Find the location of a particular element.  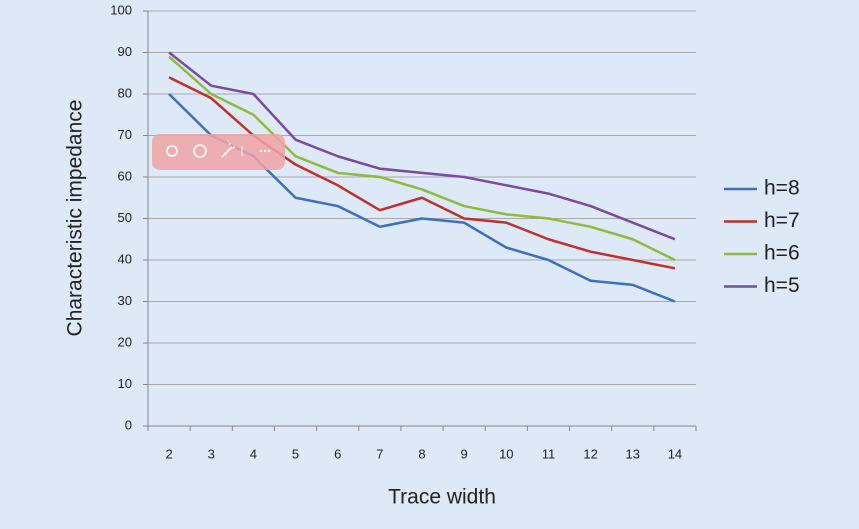

y-tick-label: 80 is located at coordinates (125, 92).